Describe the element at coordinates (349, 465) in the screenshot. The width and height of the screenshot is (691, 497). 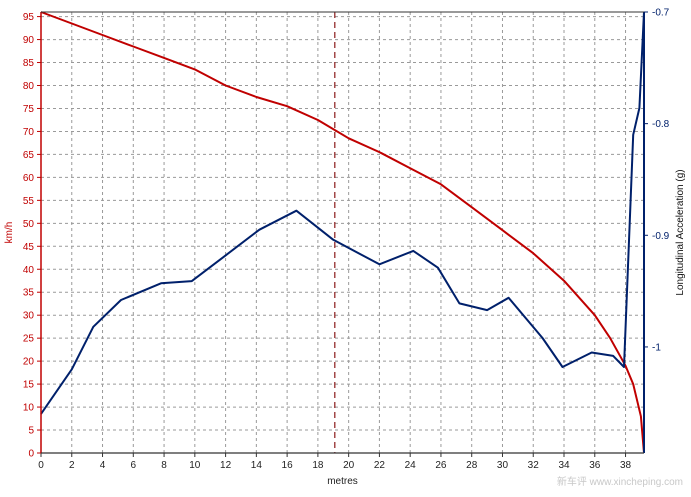
I see `x-tick-label: 20` at that location.